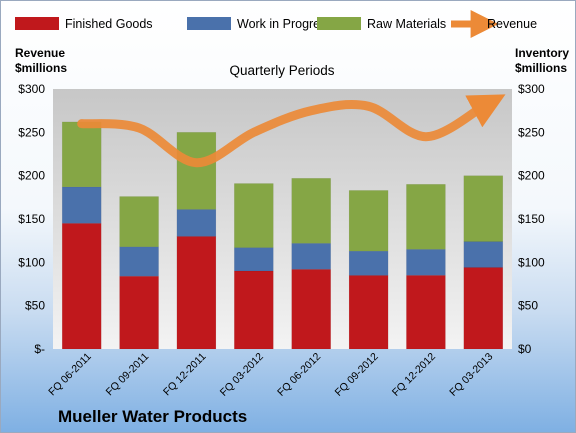 Image resolution: width=576 pixels, height=433 pixels. Describe the element at coordinates (31, 89) in the screenshot. I see `left-tick-label: $300` at that location.